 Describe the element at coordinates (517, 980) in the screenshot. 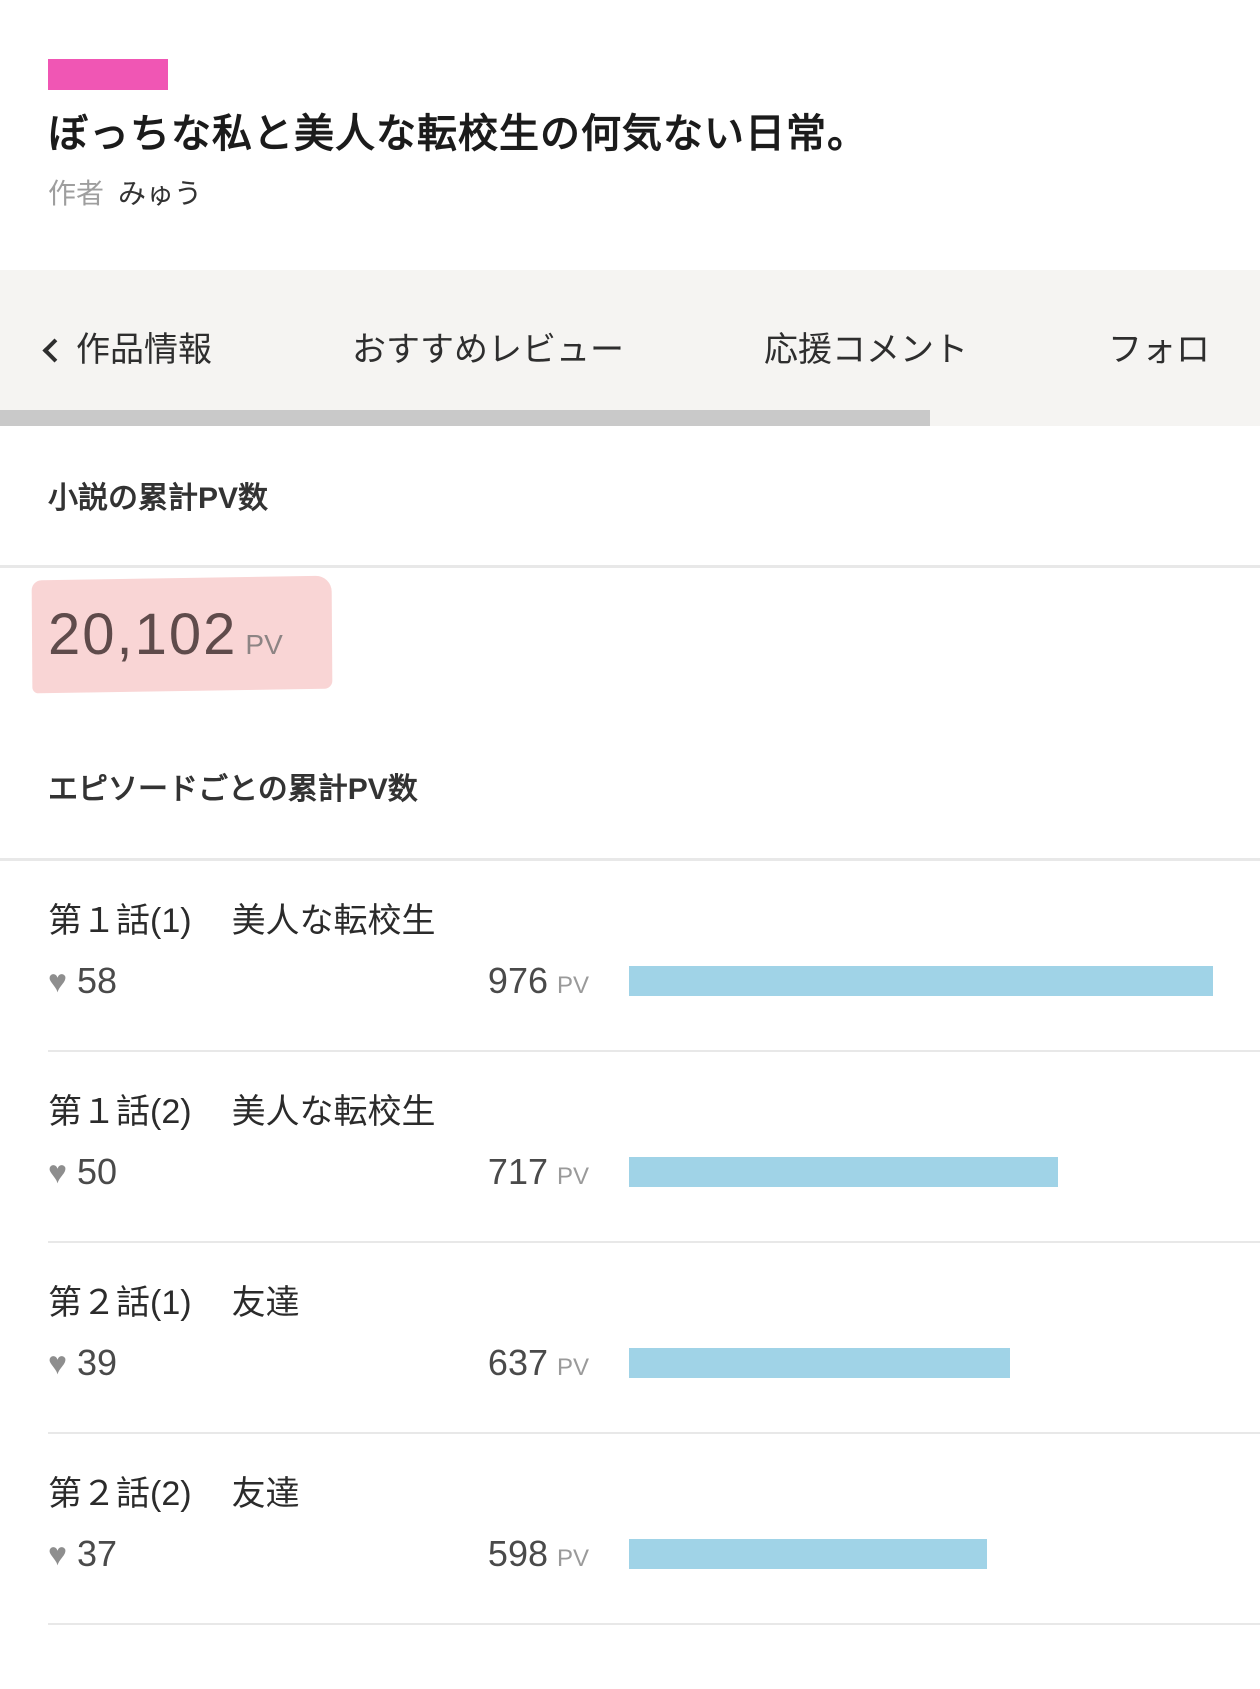

I see `pv-count: 976` at that location.